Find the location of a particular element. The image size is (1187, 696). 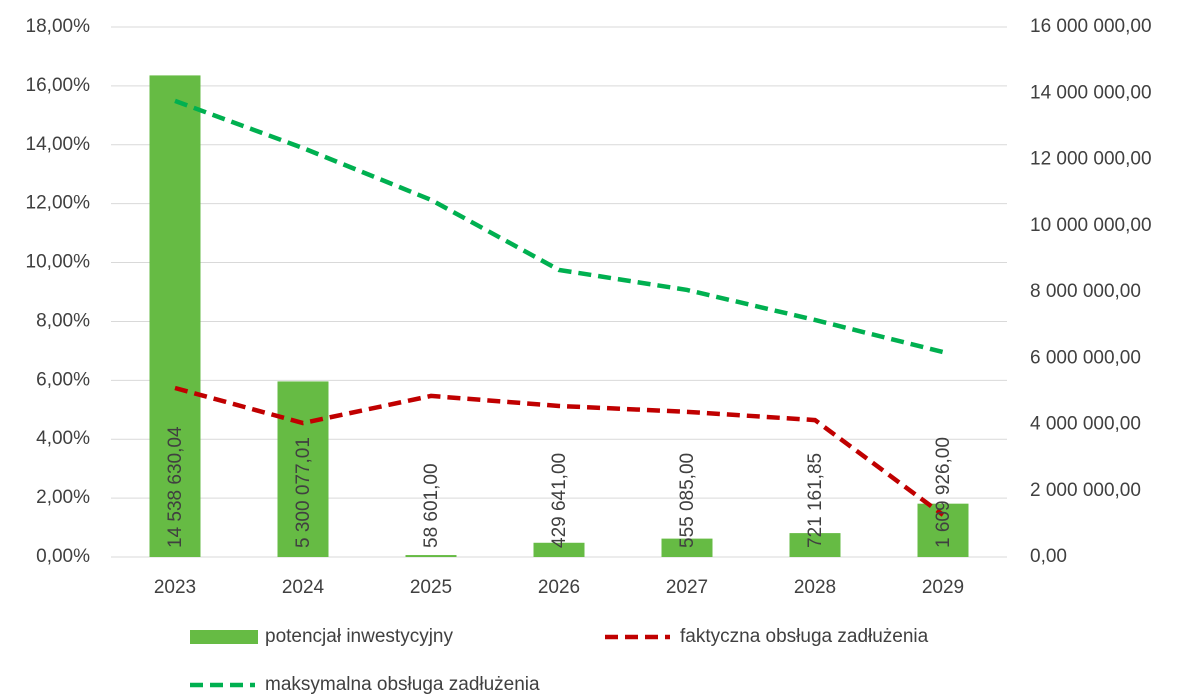

legend-label: potencjał inwestycyjny is located at coordinates (359, 636).